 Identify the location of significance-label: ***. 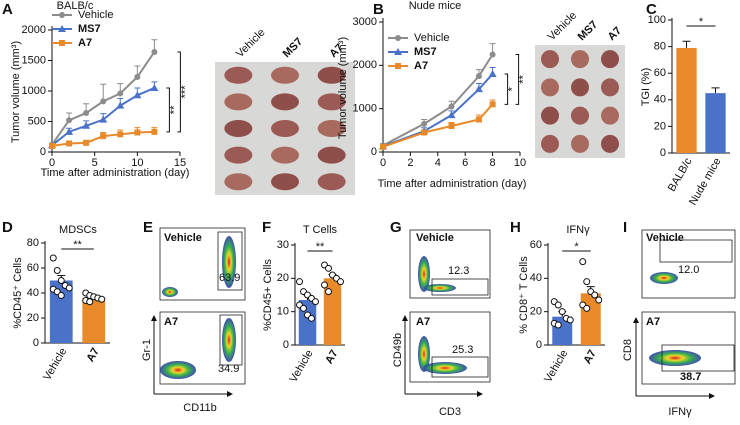
(185, 92).